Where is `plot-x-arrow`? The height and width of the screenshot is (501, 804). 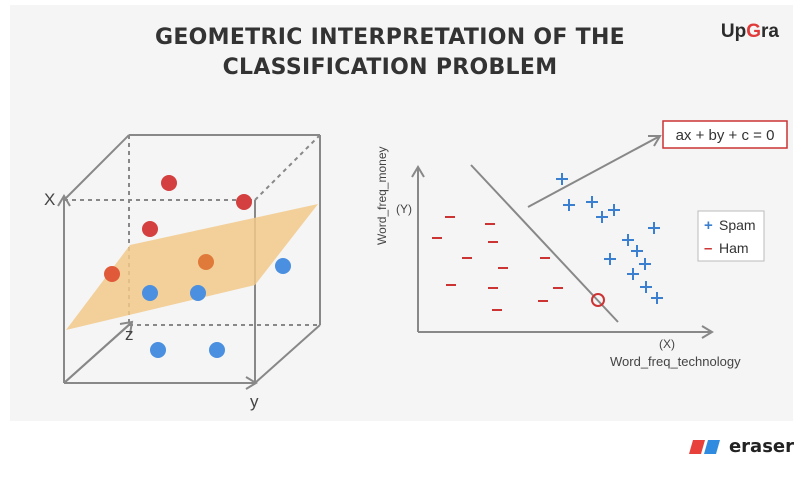 plot-x-arrow is located at coordinates (707, 332).